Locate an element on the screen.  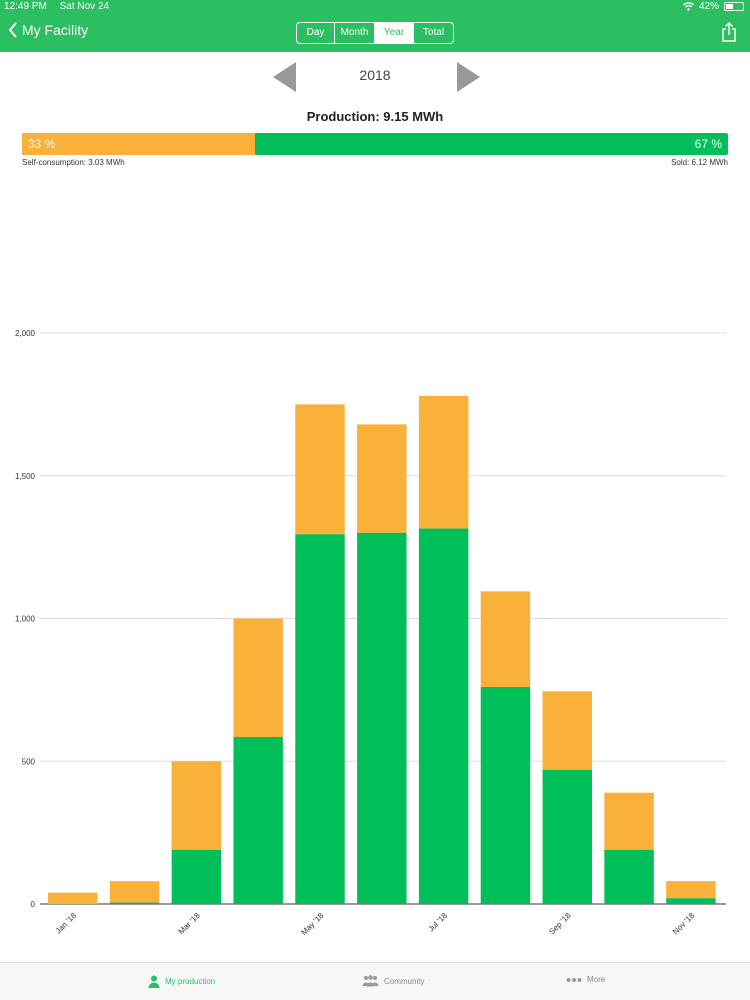
tab-more: More is located at coordinates (585, 979).